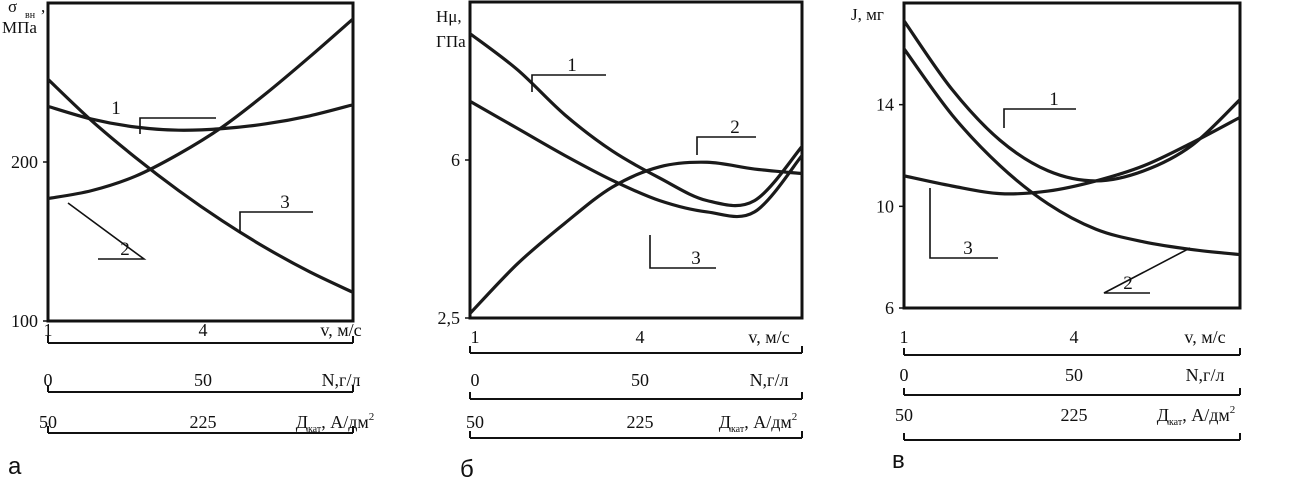 The image size is (1304, 495). I want to click on y-axis-label-part: J, мг, so click(867, 14).